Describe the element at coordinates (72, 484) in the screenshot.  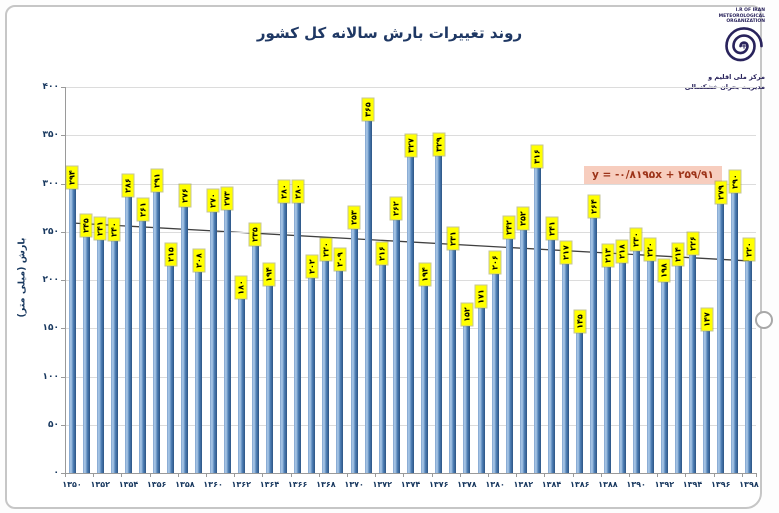
I see `x-tick-label: ۱۳۵۰` at that location.